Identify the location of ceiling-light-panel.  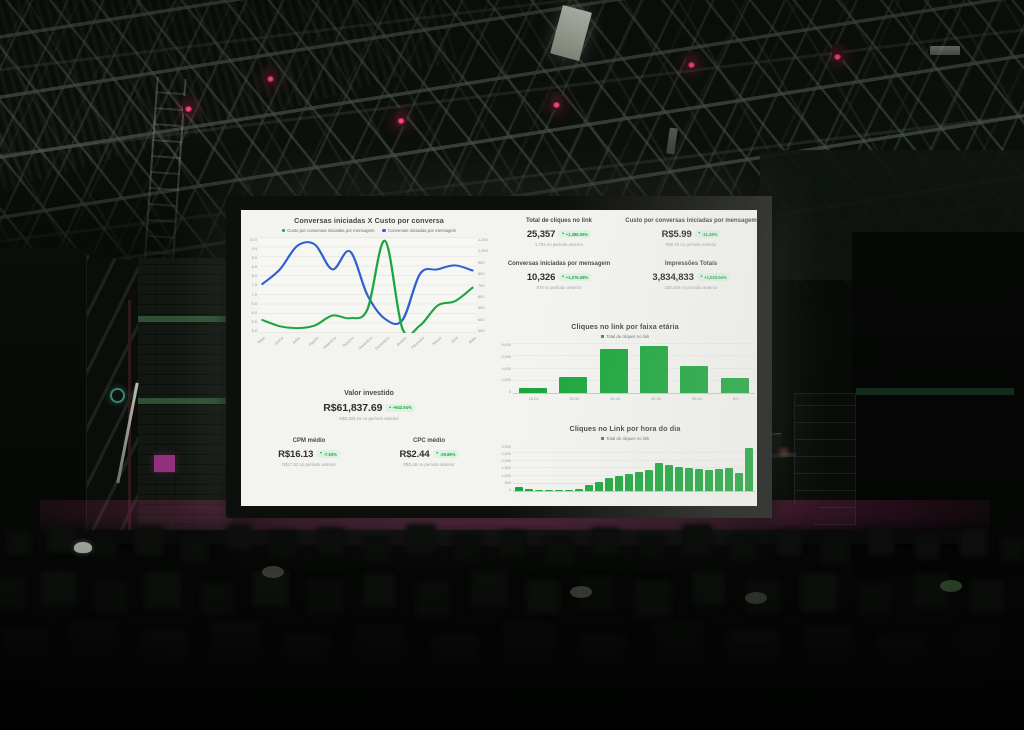
(945, 50).